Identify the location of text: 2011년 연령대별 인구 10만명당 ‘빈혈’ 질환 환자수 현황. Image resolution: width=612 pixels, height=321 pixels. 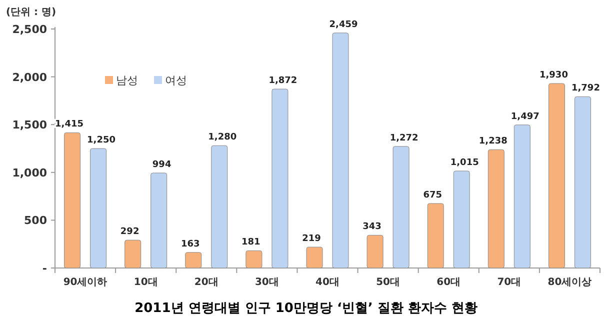
(306, 308).